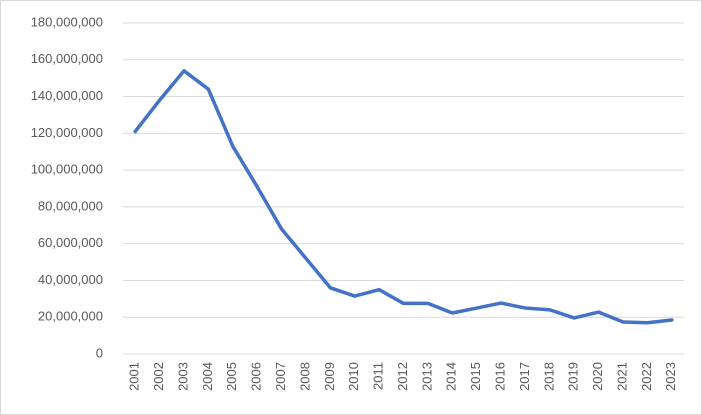 The image size is (702, 415). I want to click on x-tick-label: 2001, so click(134, 376).